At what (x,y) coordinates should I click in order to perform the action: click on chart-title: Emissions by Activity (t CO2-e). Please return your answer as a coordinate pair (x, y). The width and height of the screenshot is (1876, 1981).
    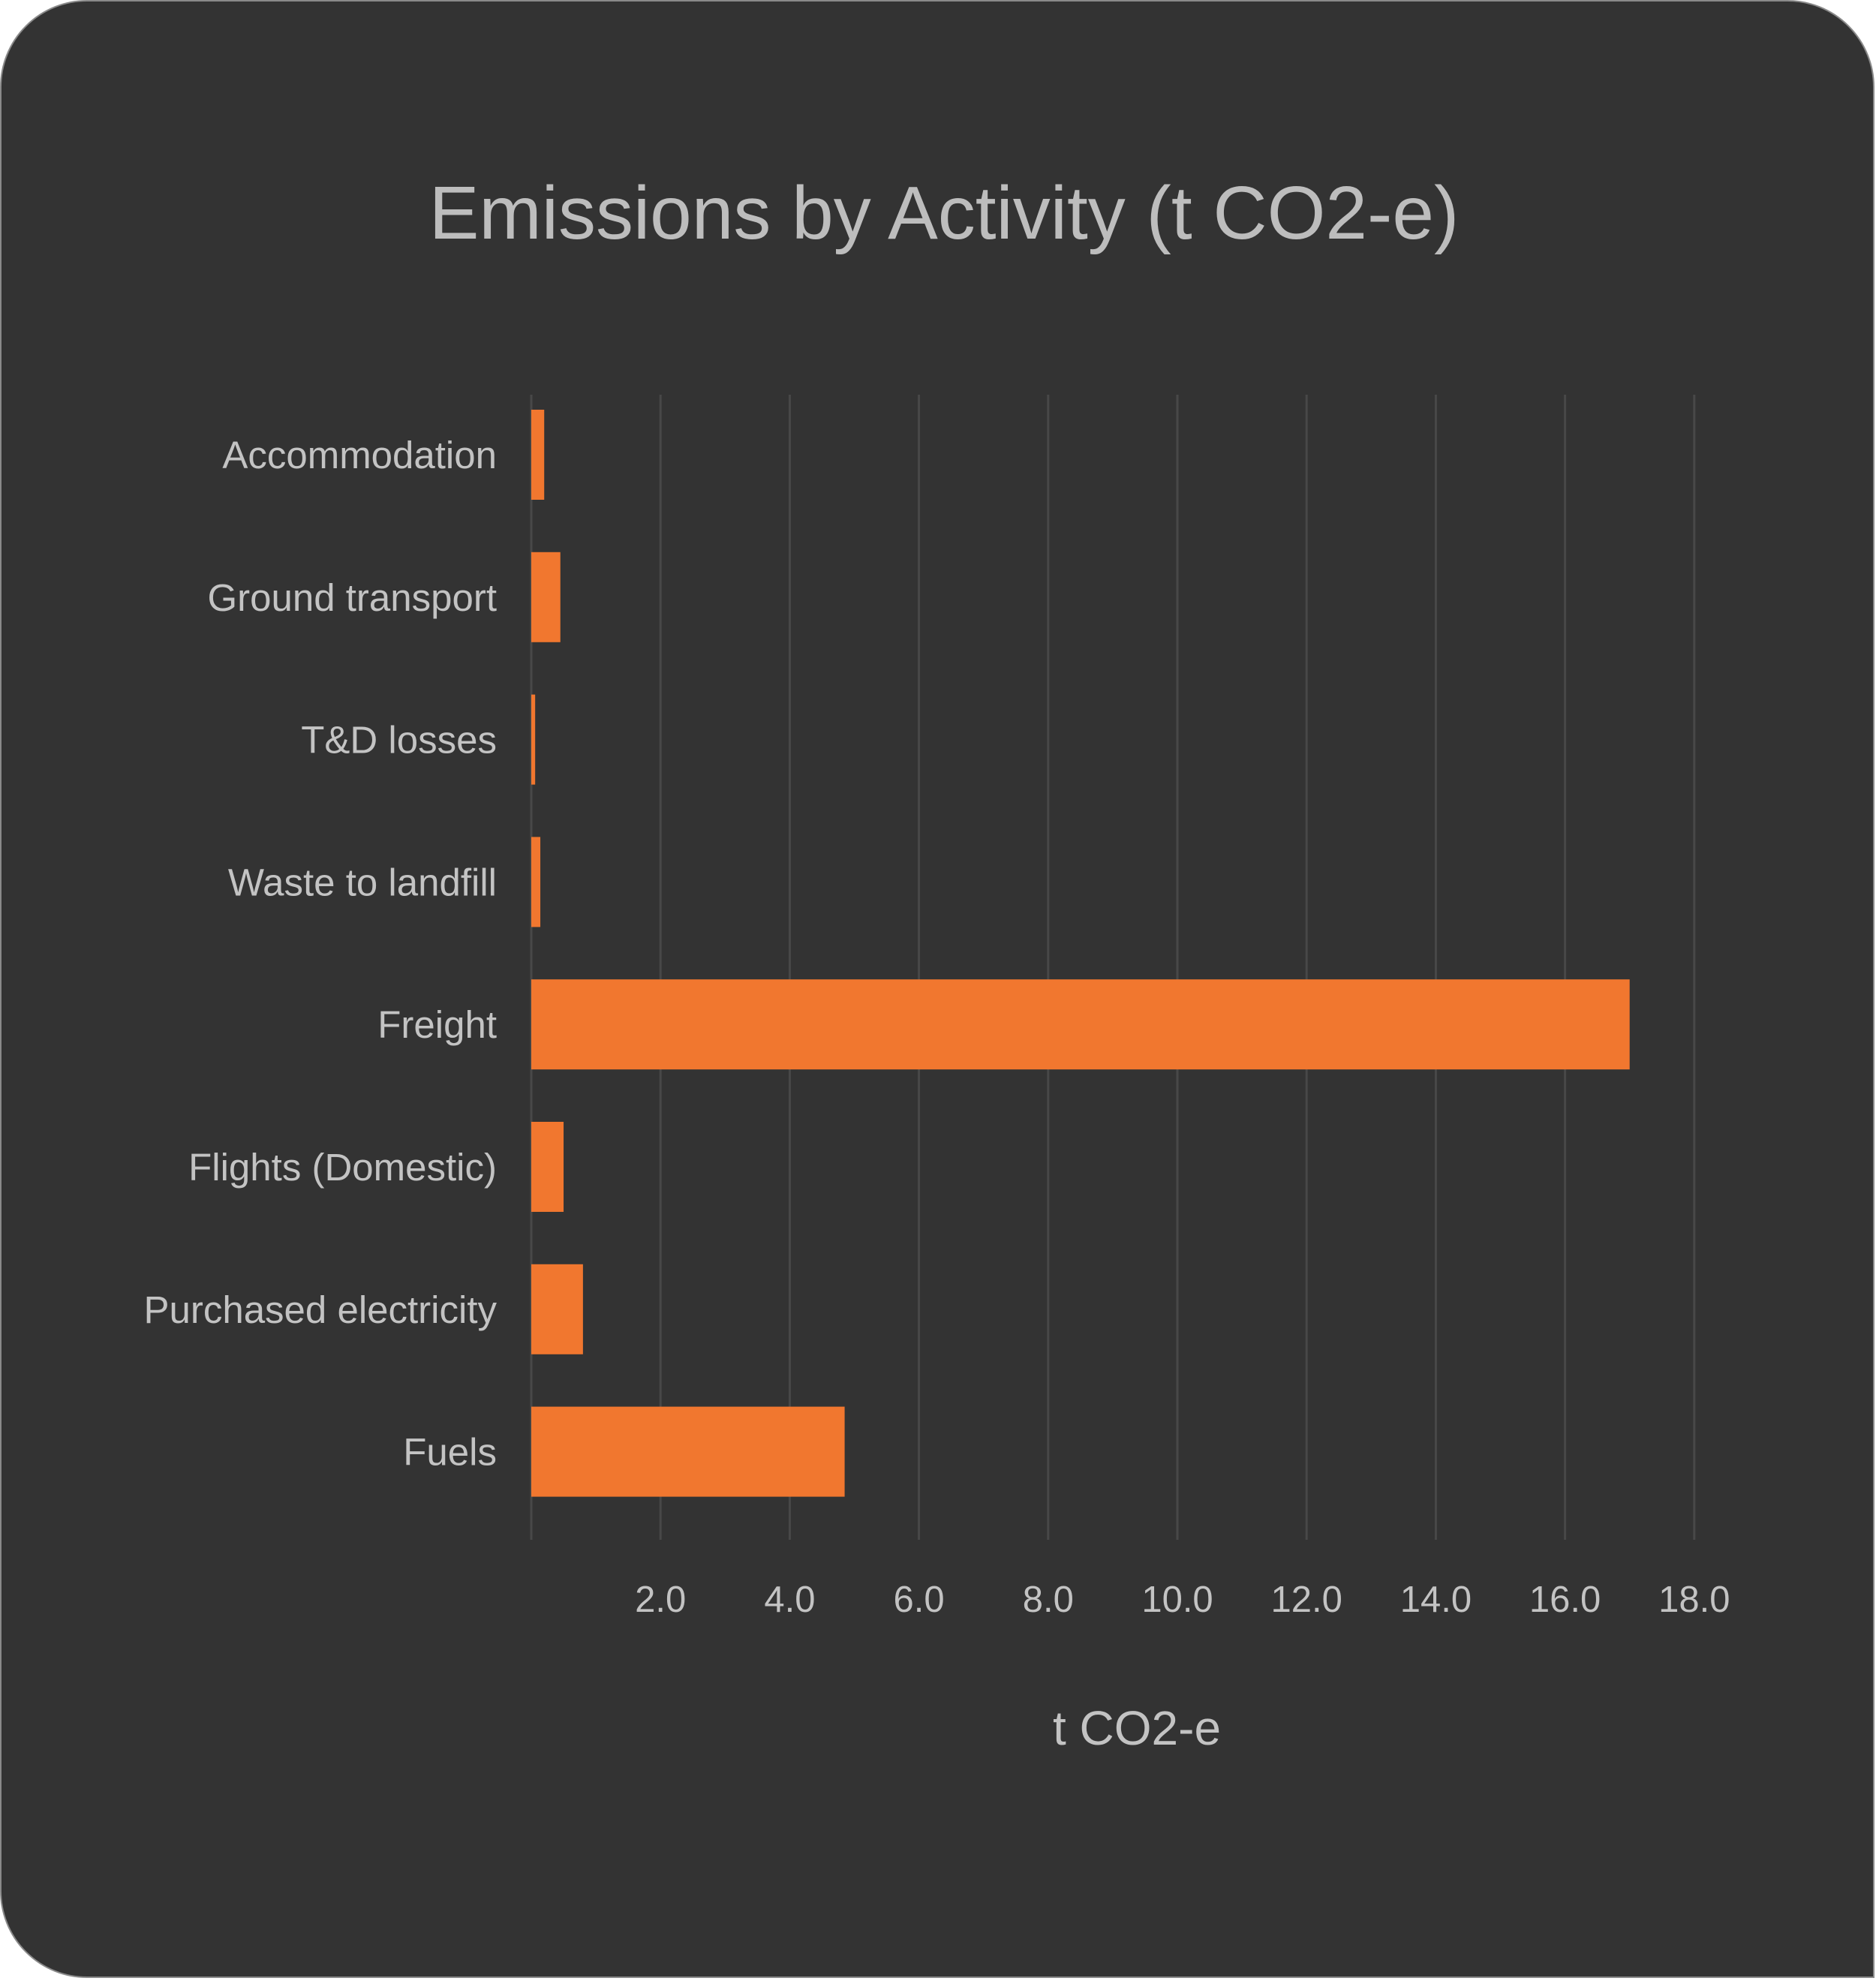
    Looking at the image, I should click on (944, 213).